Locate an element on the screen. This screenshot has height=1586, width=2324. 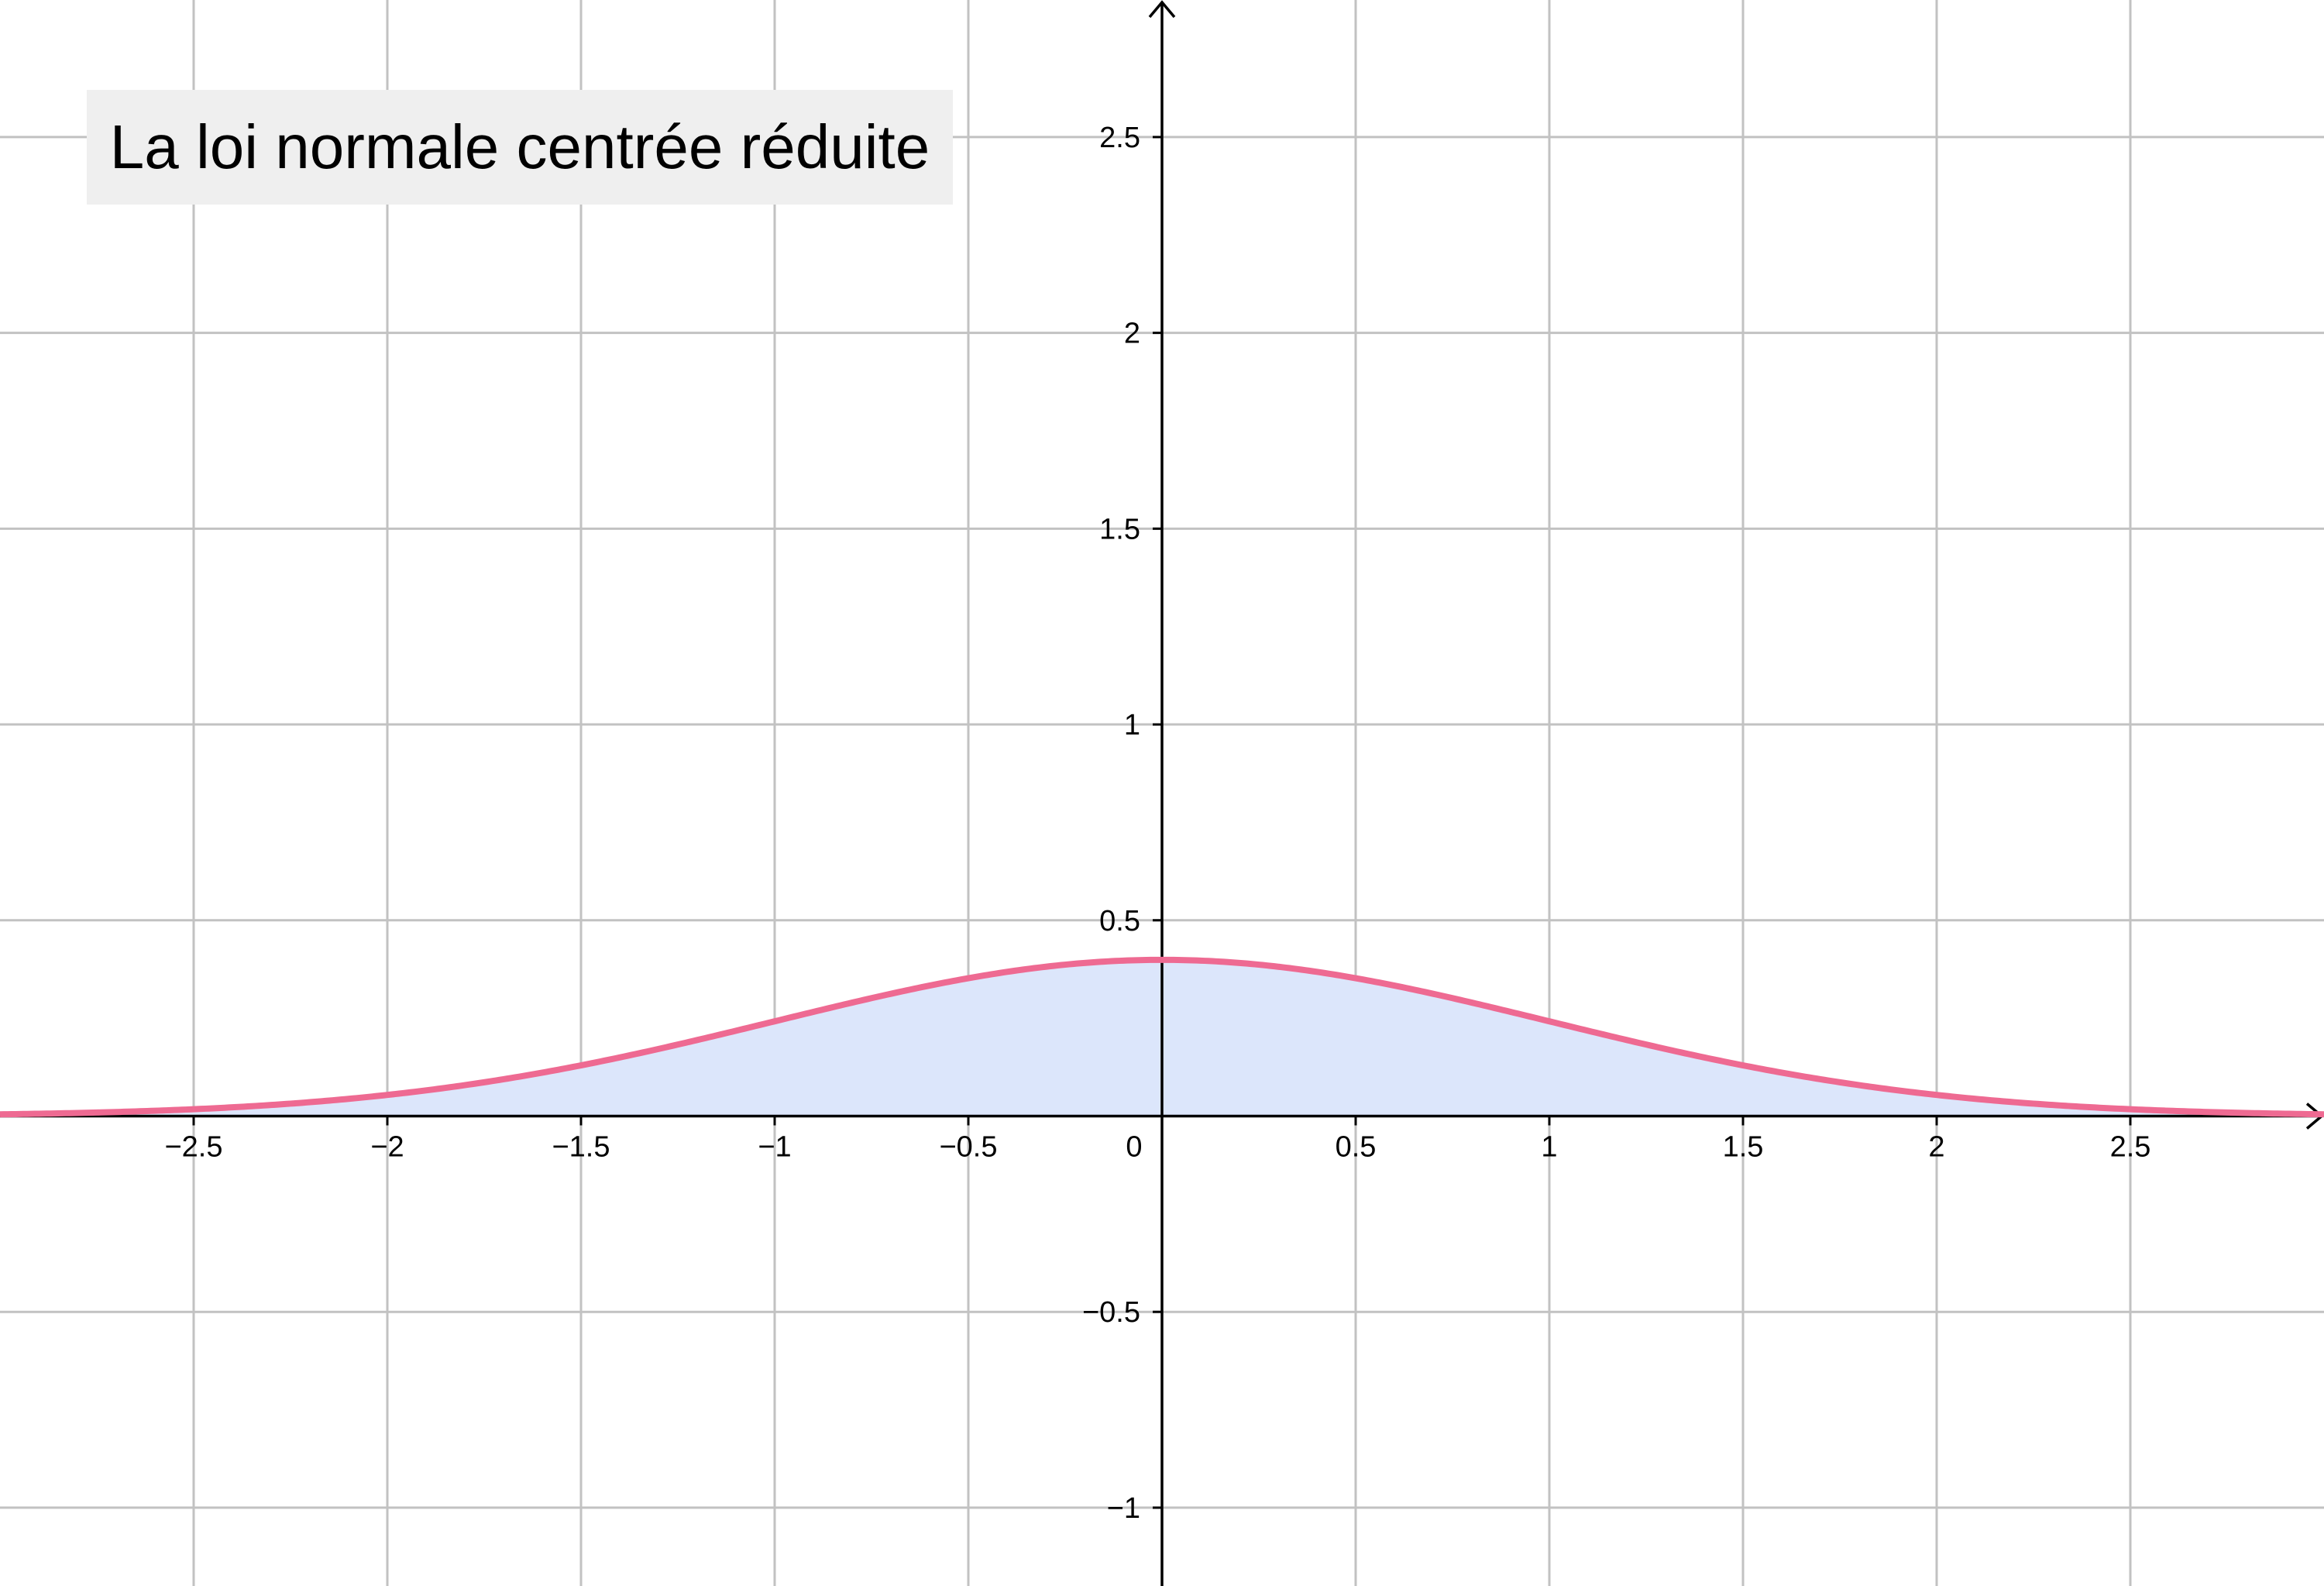
x-tick-label: −1.5 is located at coordinates (581, 1146).